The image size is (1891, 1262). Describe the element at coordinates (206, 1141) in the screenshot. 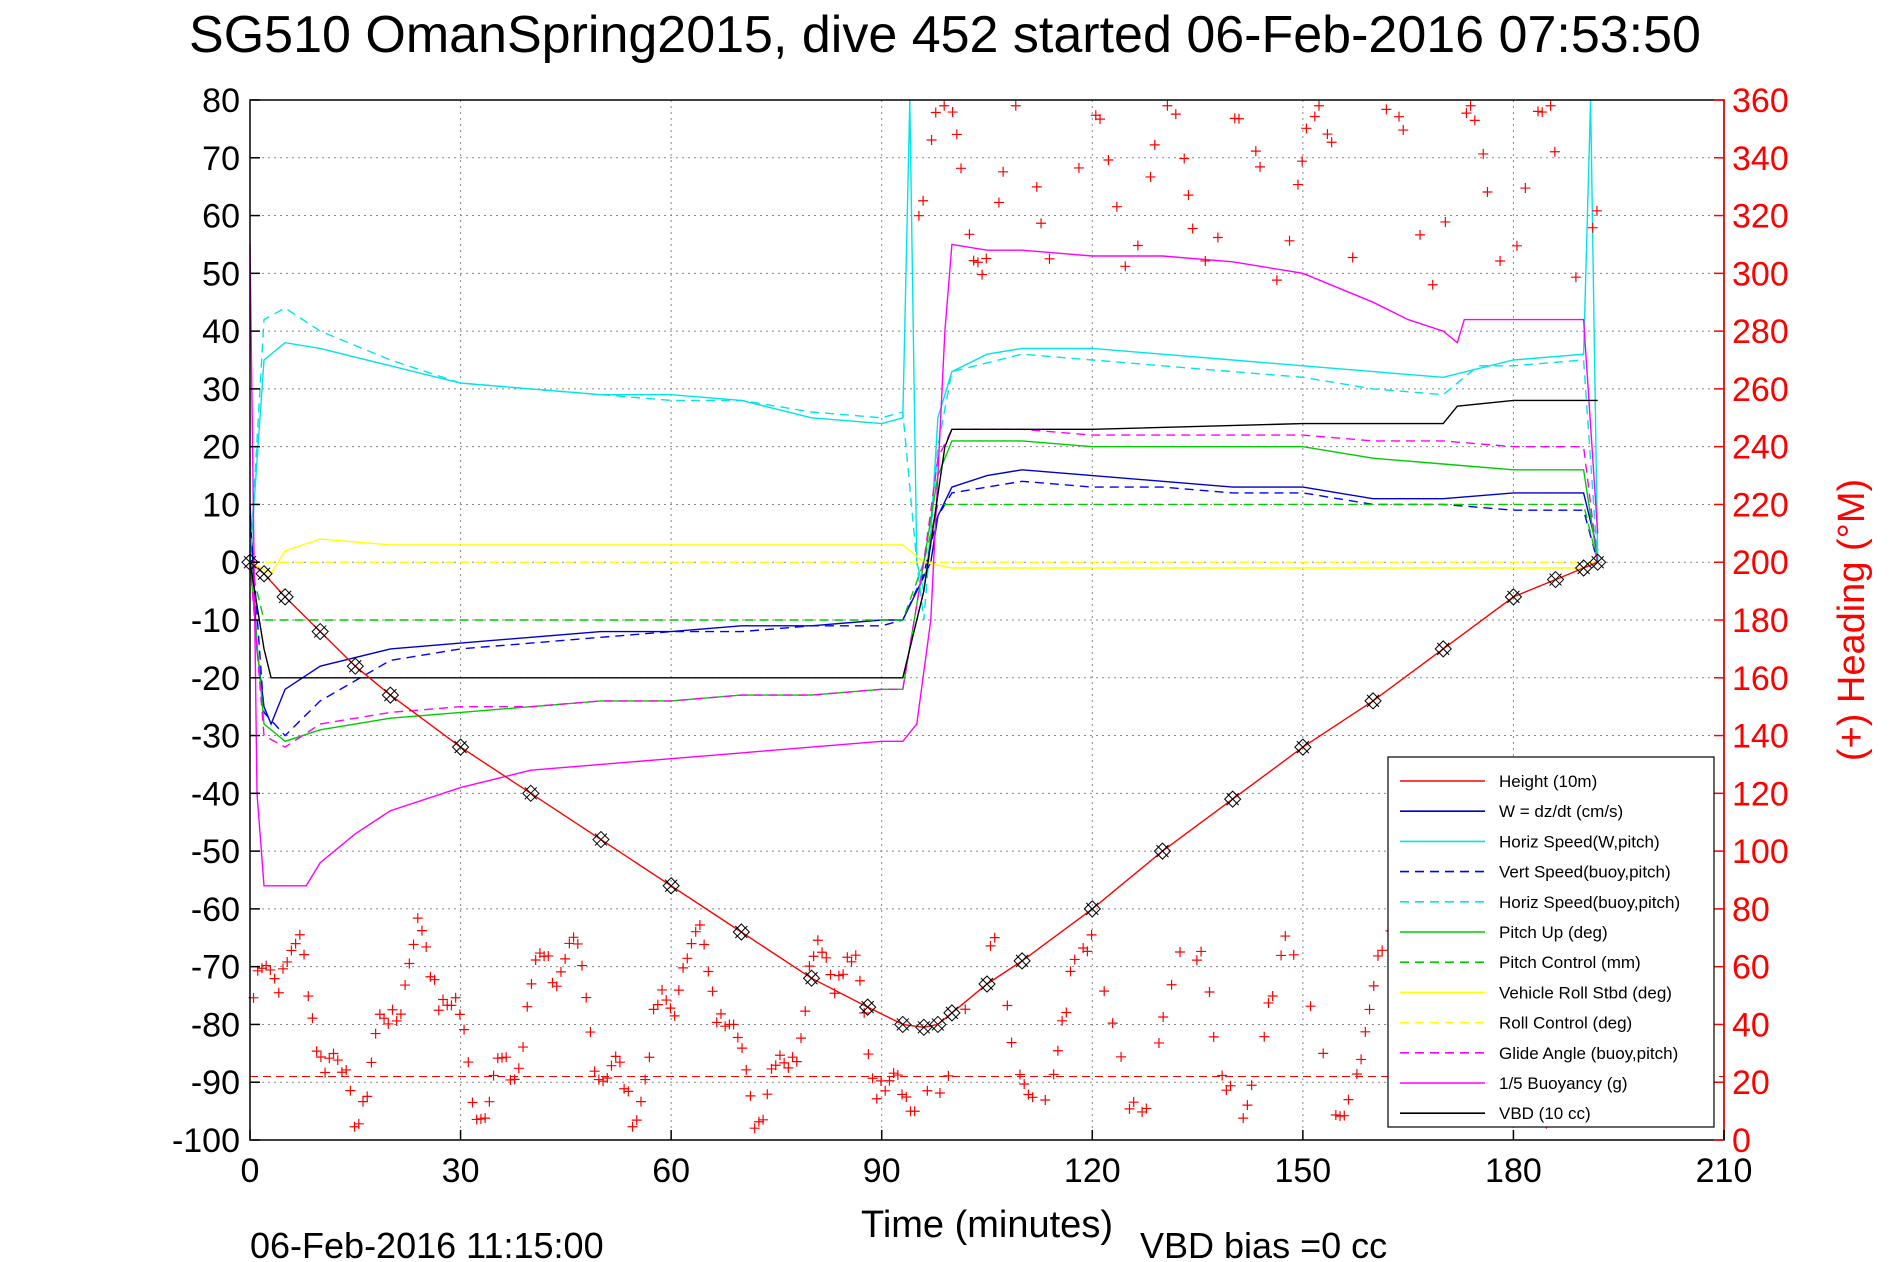

I see `y-tick-label: -100` at that location.